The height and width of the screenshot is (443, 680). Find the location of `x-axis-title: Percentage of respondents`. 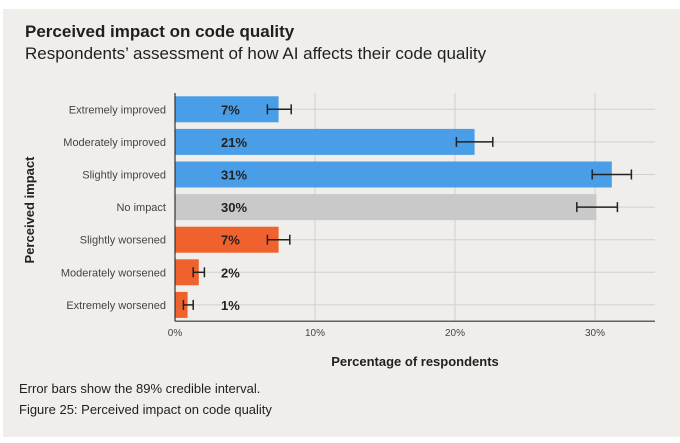

x-axis-title: Percentage of respondents is located at coordinates (415, 361).